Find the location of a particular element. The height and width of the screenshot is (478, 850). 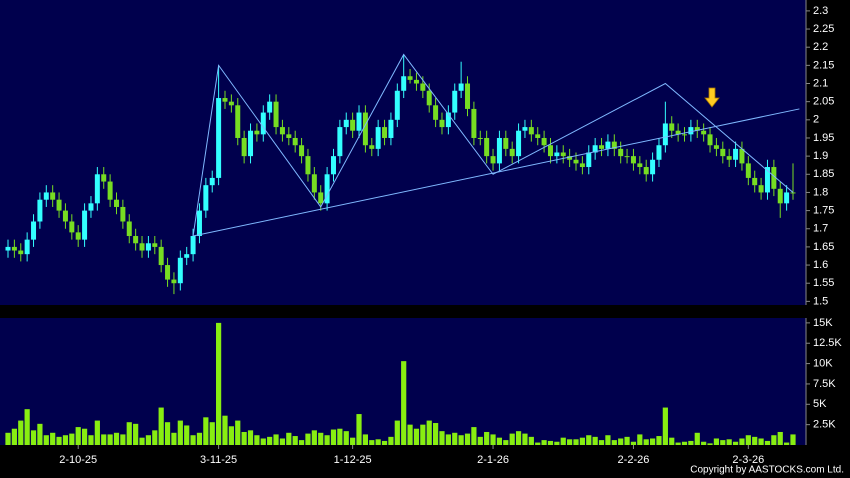

volume-tick-label: 5K is located at coordinates (820, 404).